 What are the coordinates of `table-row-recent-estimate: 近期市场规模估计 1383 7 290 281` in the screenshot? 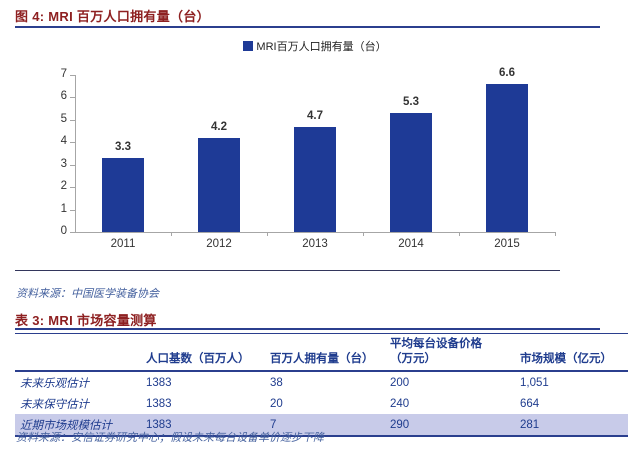 It's located at (321, 425).